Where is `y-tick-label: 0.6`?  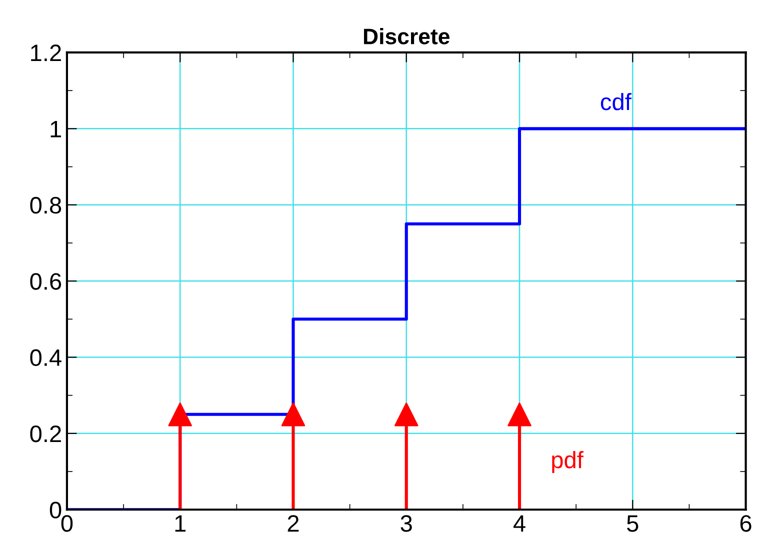 y-tick-label: 0.6 is located at coordinates (46, 281).